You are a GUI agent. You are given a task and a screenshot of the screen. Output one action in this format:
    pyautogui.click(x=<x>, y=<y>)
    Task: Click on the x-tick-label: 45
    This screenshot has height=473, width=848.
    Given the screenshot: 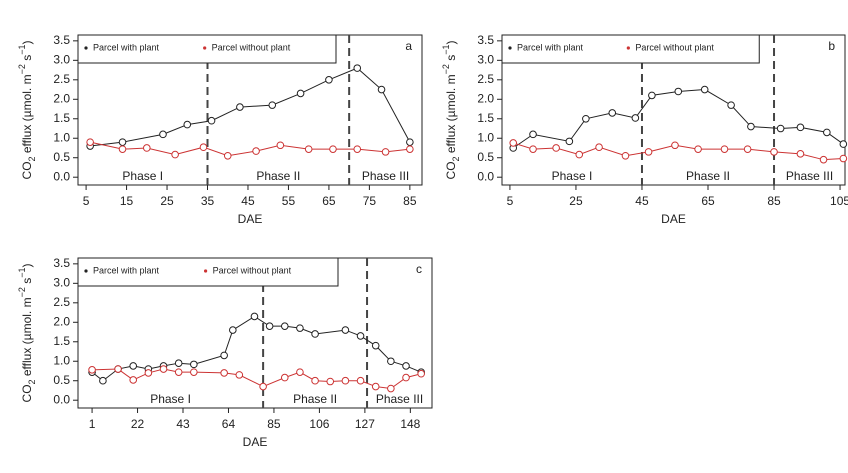 What is the action you would take?
    pyautogui.click(x=642, y=201)
    